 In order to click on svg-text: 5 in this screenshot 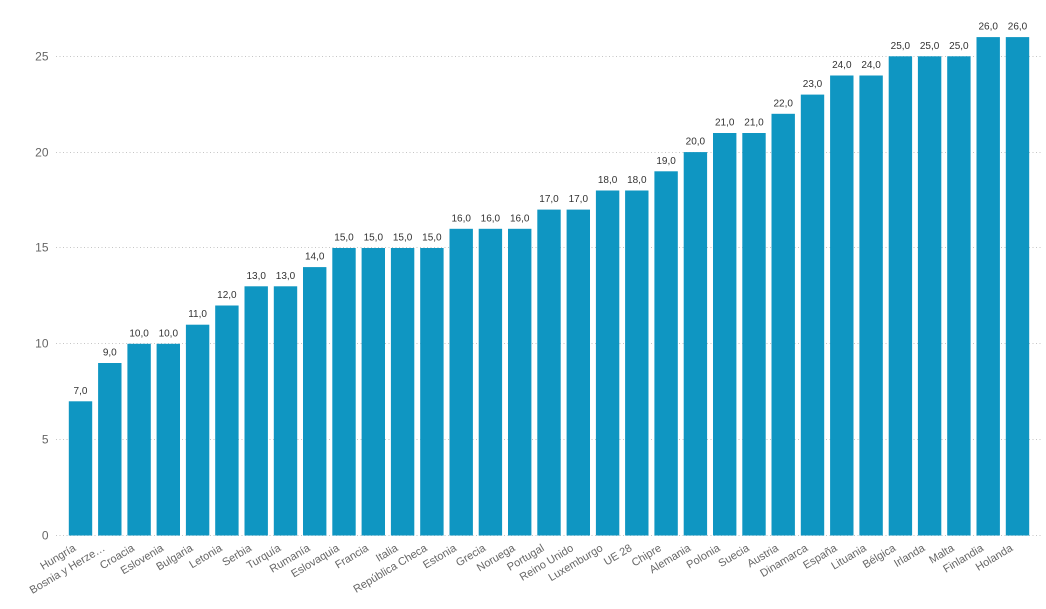, I will do `click(45, 440)`.